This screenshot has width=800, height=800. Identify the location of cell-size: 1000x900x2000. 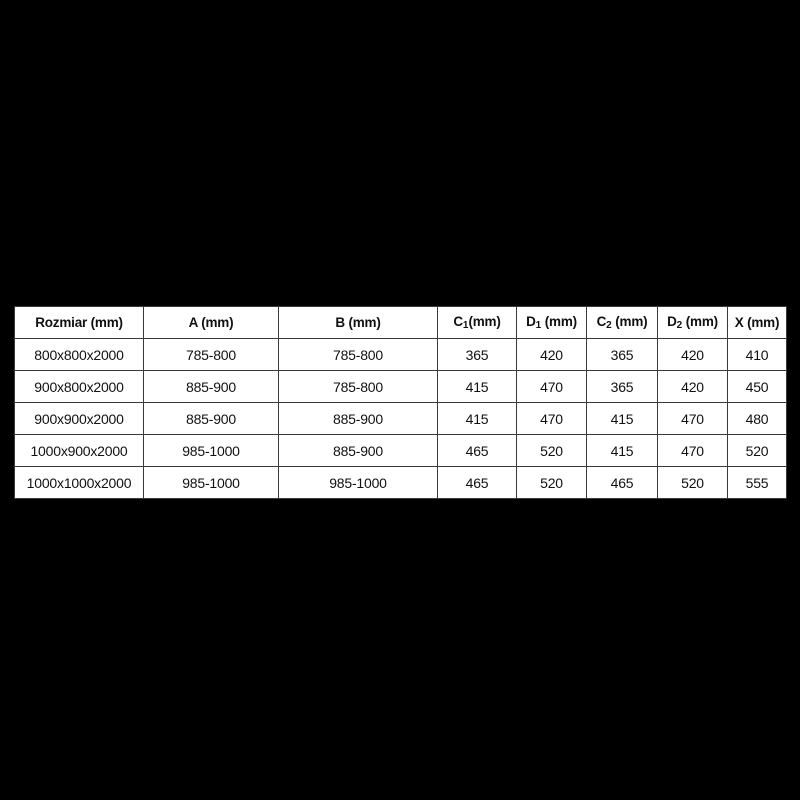
(79, 450).